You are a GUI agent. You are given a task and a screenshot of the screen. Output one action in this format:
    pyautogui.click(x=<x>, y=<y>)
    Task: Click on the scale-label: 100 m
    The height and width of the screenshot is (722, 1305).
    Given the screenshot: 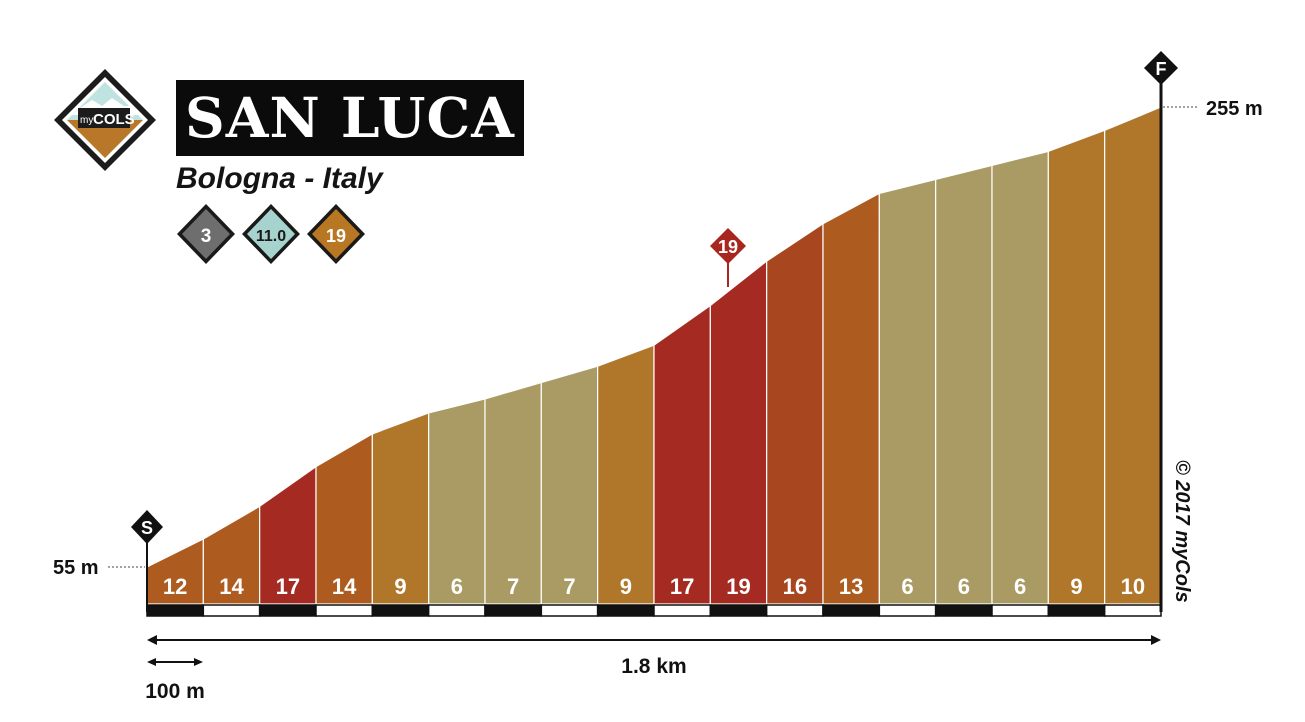 What is the action you would take?
    pyautogui.click(x=175, y=691)
    